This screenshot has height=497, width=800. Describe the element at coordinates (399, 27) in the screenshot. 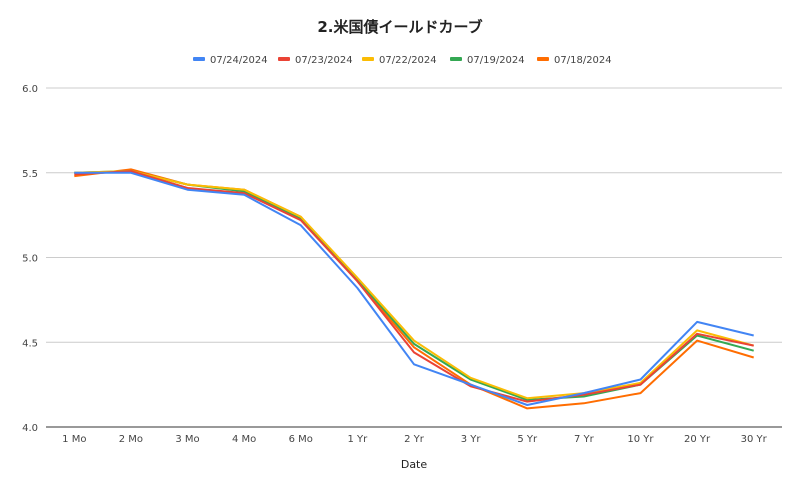

I see `chart-title: 2.米国債イールドカーブ` at that location.